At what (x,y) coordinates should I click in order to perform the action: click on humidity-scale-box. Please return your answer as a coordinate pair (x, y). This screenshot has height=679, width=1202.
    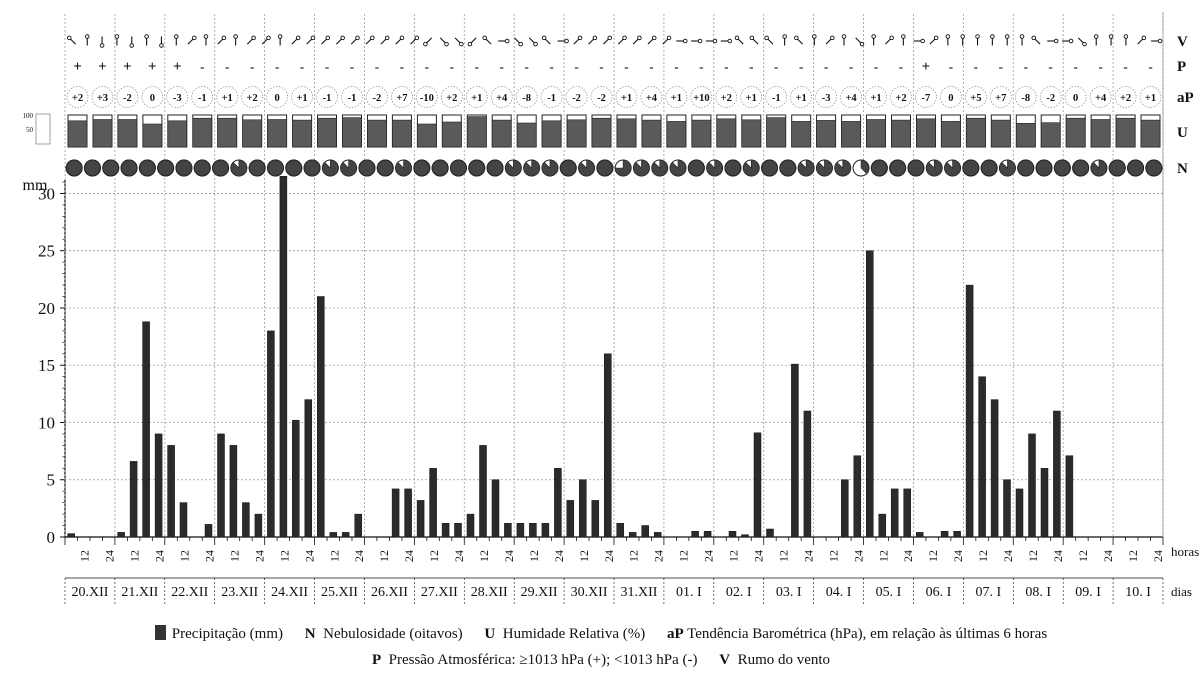
    Looking at the image, I should click on (43, 129).